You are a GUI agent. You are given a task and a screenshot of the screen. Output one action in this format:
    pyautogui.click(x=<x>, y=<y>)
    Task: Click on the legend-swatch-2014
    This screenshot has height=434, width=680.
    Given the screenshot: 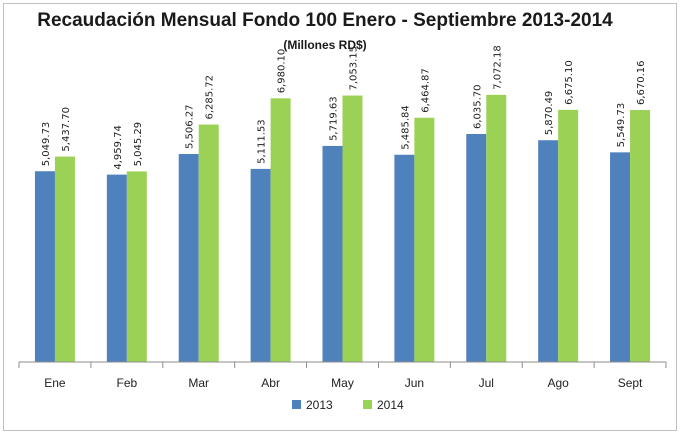 What is the action you would take?
    pyautogui.click(x=367, y=404)
    